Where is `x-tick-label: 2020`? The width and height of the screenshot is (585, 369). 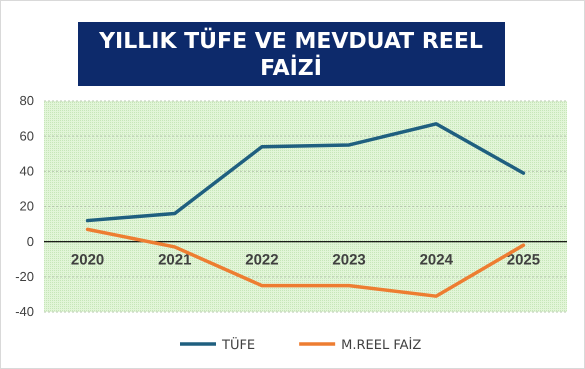
x-tick-label: 2020 is located at coordinates (87, 259).